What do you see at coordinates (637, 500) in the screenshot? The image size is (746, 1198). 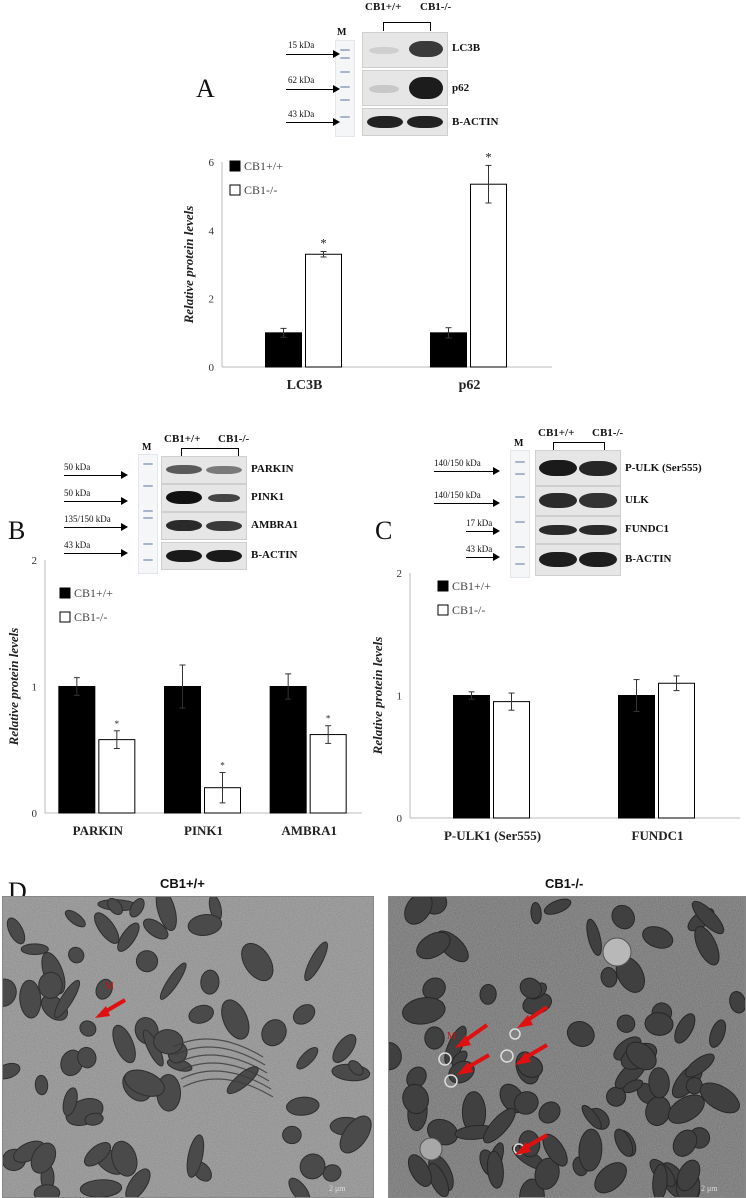 I see `protein-label: ULK` at bounding box center [637, 500].